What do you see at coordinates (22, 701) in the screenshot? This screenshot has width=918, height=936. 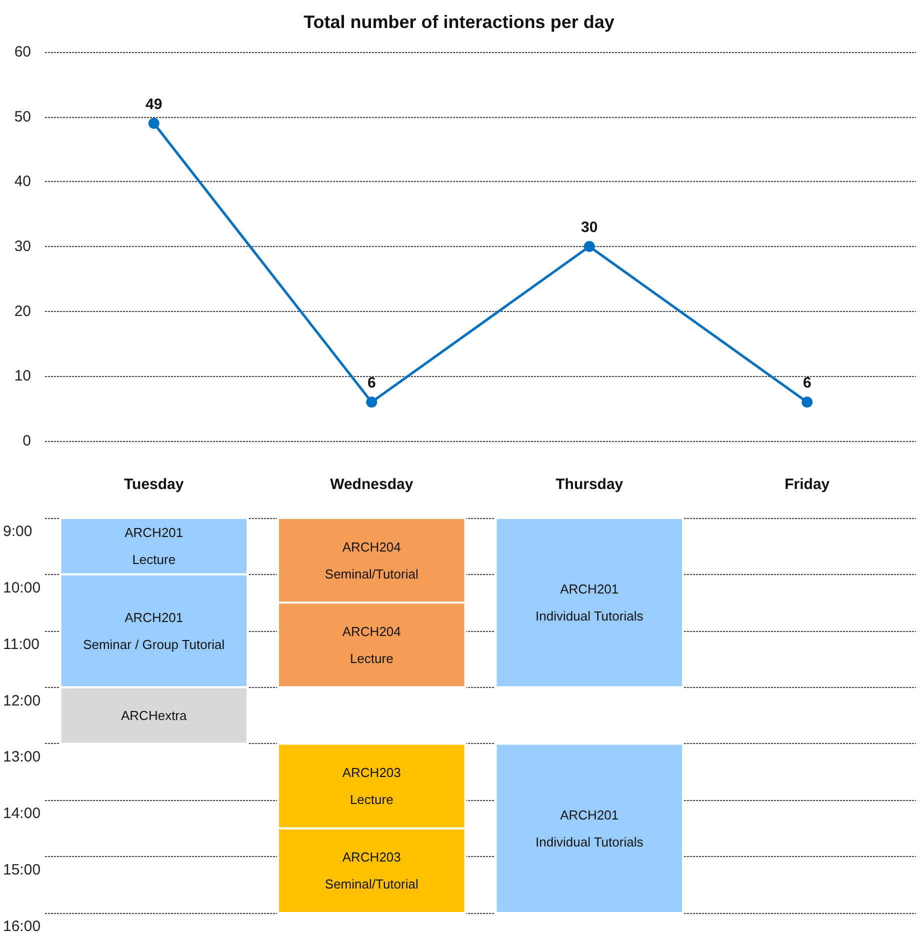 I see `y-tick-label: 12:00` at bounding box center [22, 701].